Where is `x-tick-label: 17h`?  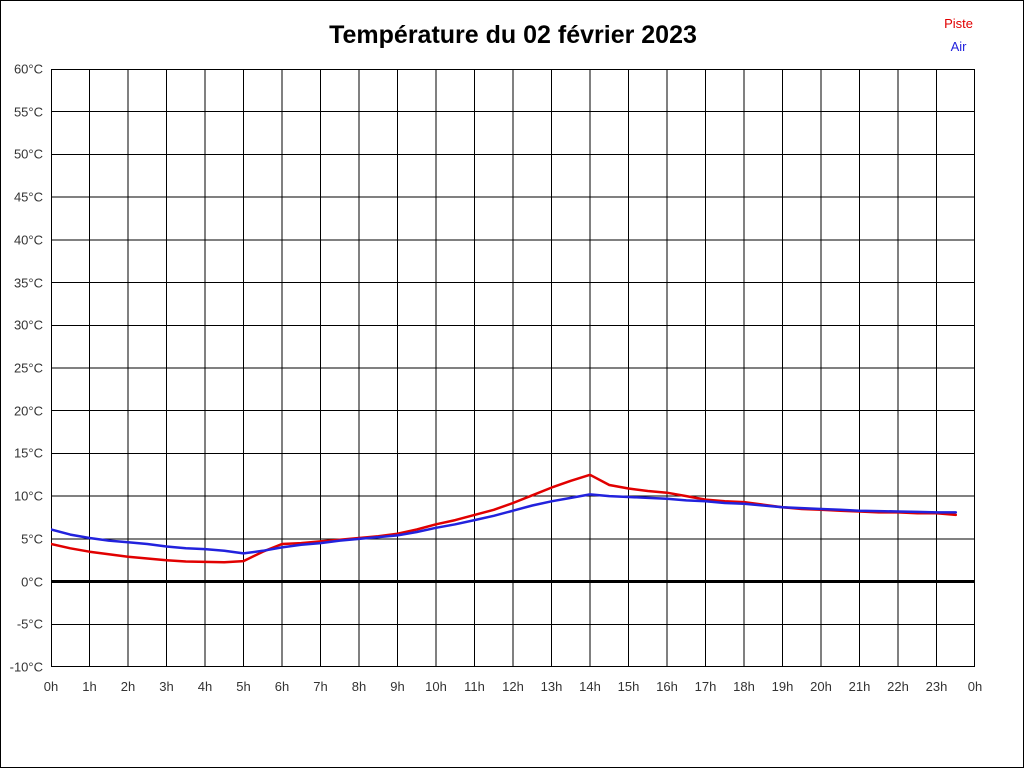
x-tick-label: 17h is located at coordinates (705, 686).